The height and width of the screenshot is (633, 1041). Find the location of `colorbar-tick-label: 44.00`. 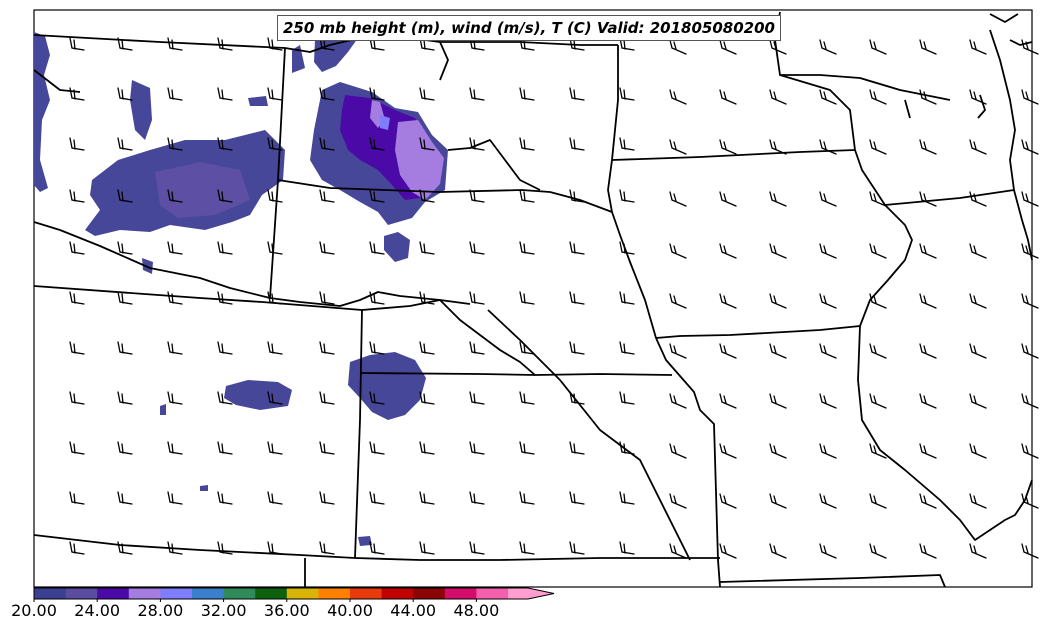

colorbar-tick-label: 44.00 is located at coordinates (413, 610).